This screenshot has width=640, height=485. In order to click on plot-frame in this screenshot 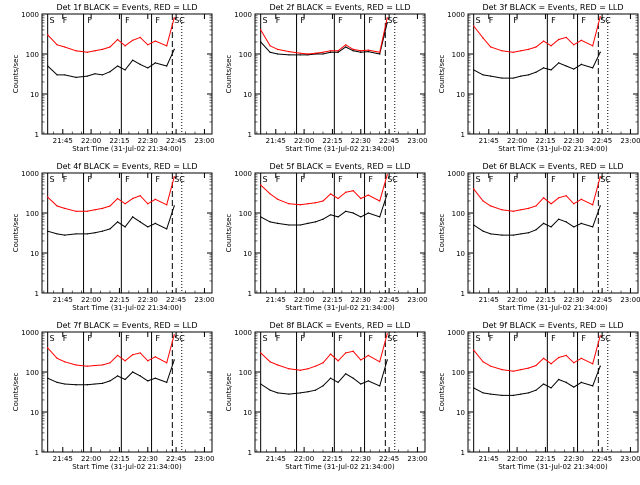, I will do `click(553, 233)`.